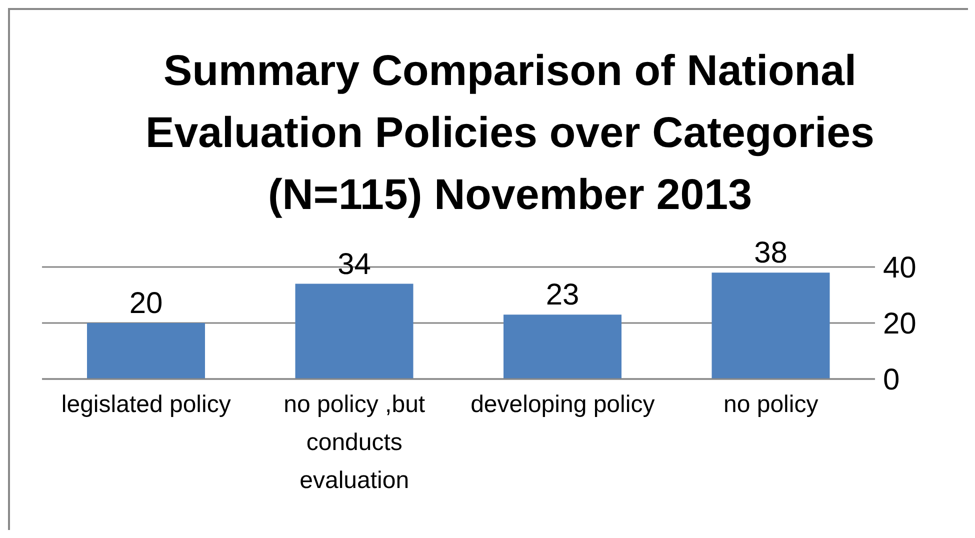  Describe the element at coordinates (891, 380) in the screenshot. I see `y-tick-label: 0` at that location.